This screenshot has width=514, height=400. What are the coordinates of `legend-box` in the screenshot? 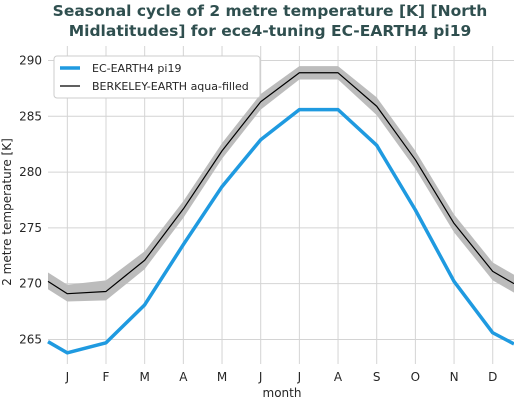 It's located at (157, 77).